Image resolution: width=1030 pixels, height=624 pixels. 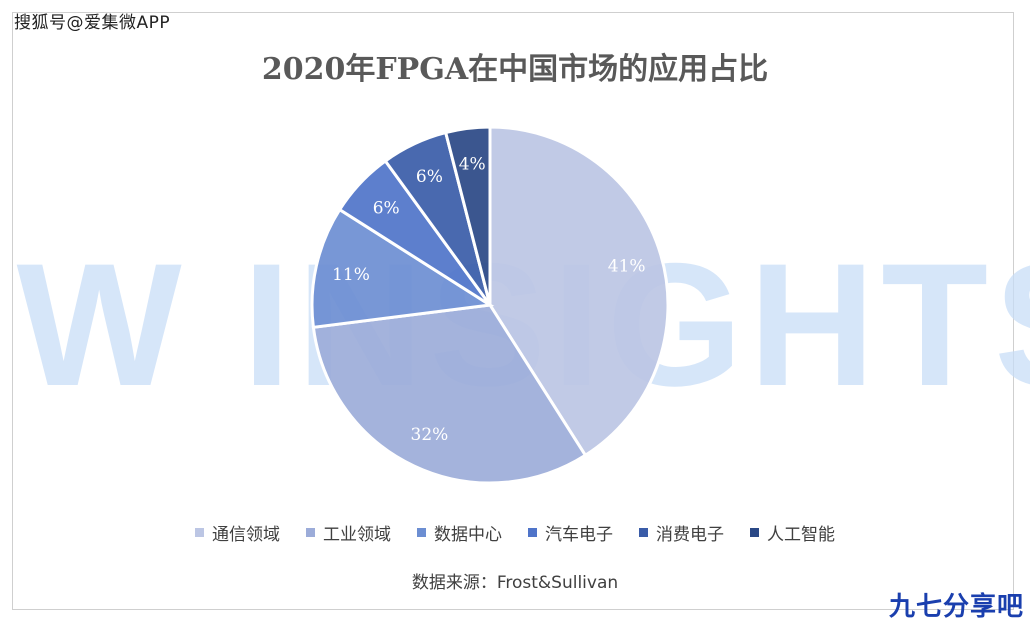 I want to click on legend-label: 数据中心, so click(x=468, y=535).